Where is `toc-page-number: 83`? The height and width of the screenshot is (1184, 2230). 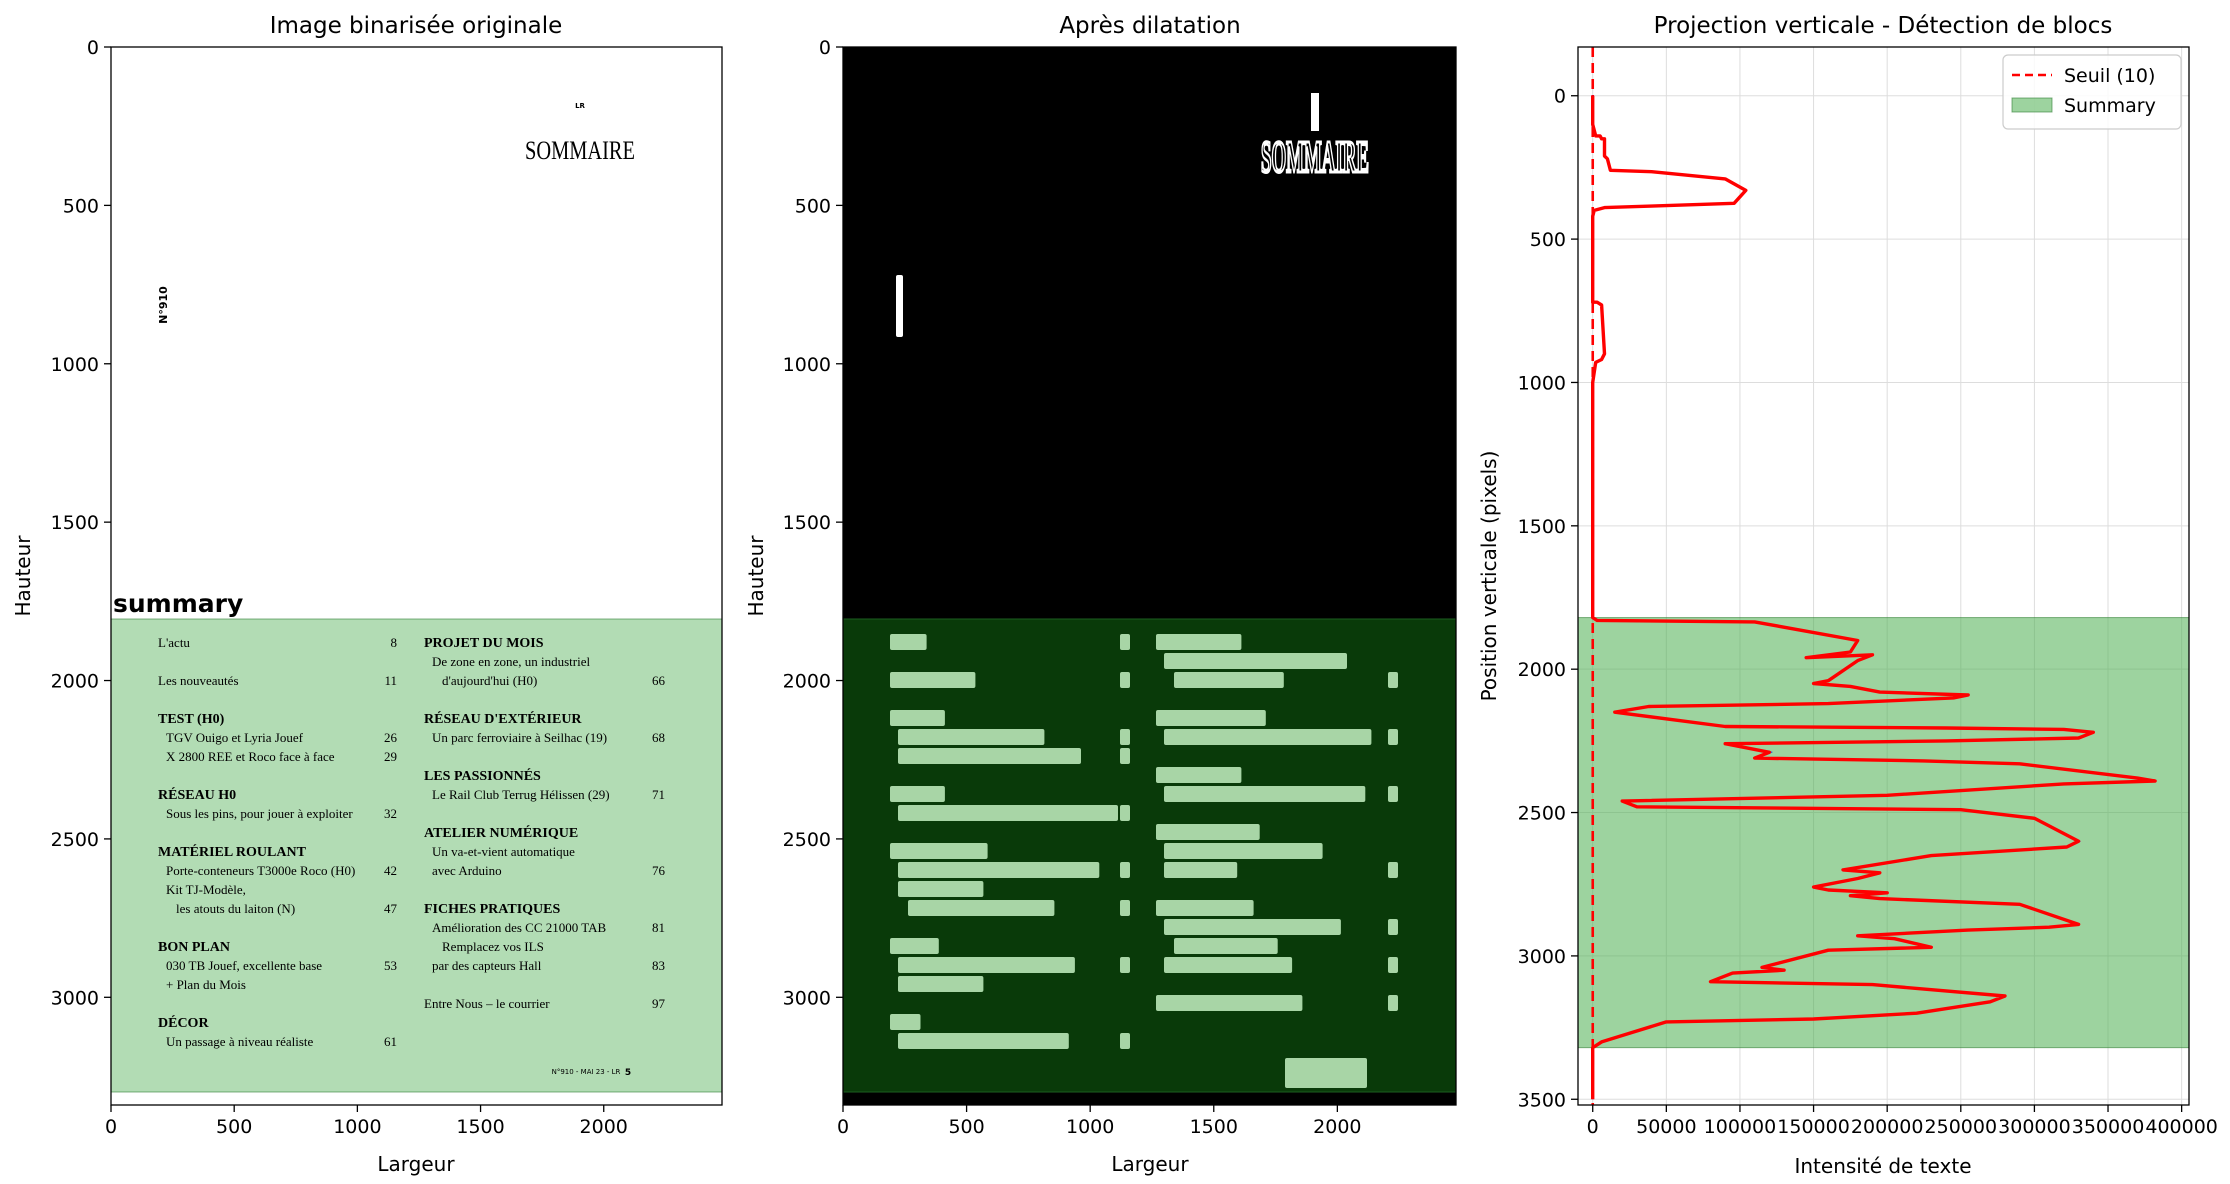
toc-page-number: 83 is located at coordinates (658, 965).